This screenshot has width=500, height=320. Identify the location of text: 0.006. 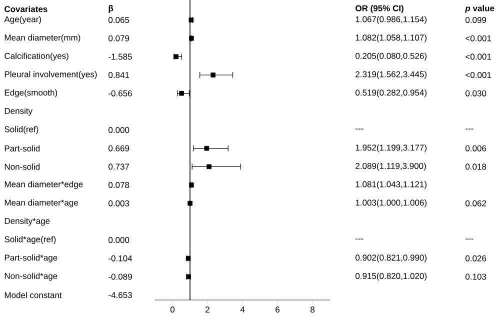
(476, 148).